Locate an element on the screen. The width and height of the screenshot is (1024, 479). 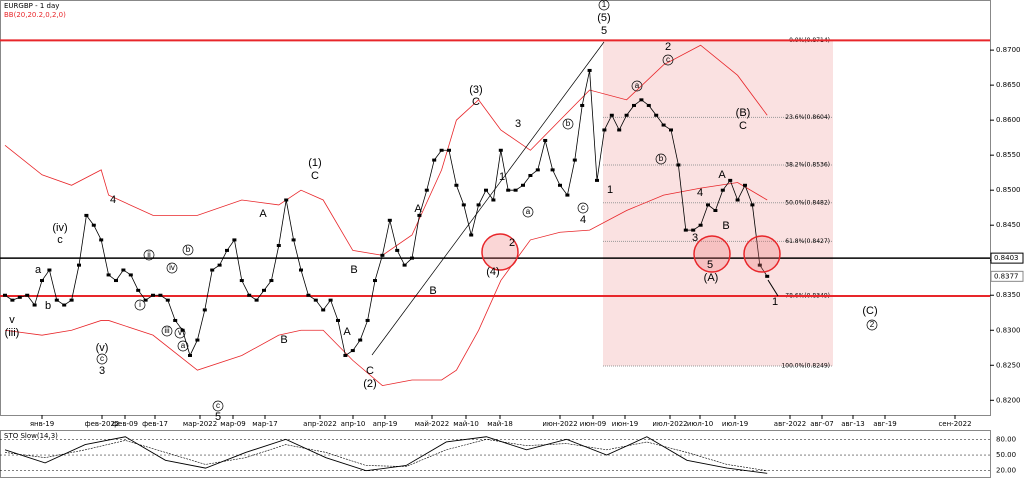
fib-label: 61.8%(0.8427) is located at coordinates (807, 241).